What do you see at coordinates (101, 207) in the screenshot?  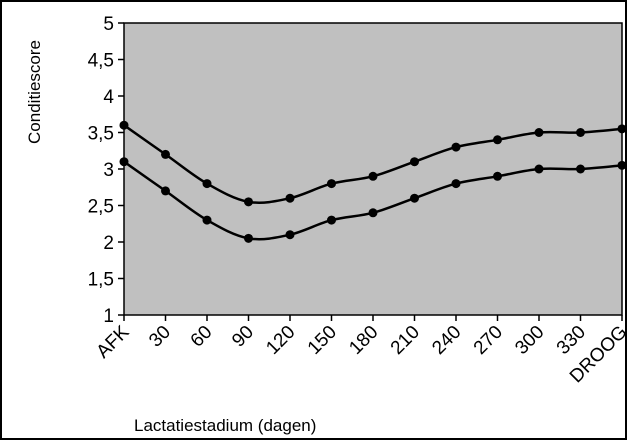 I see `y-tick-label: 2,5` at bounding box center [101, 207].